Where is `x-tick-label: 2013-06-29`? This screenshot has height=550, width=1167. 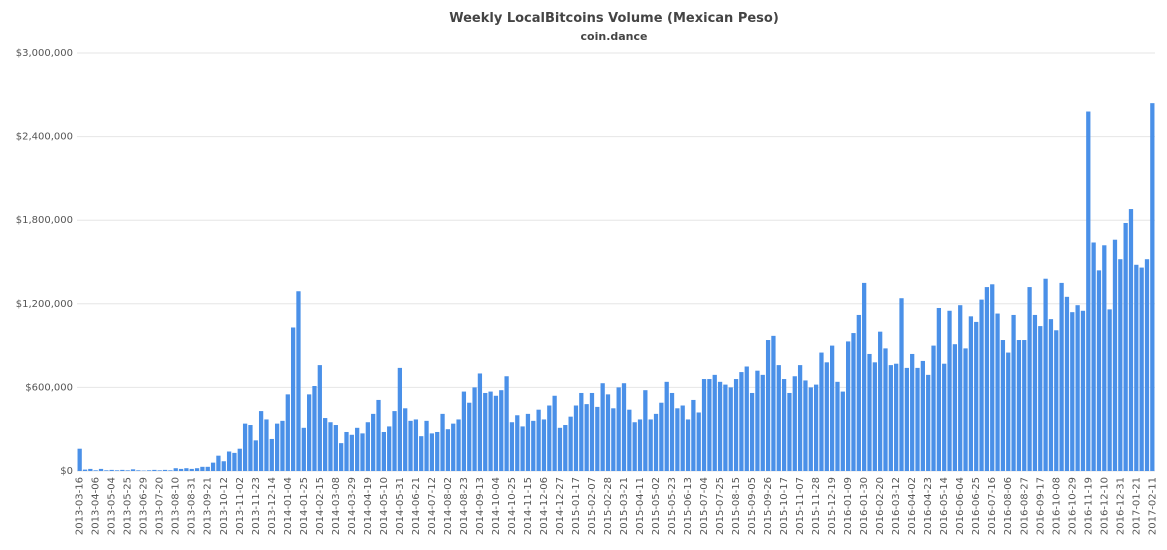
x-tick-label: 2013-06-29 is located at coordinates (144, 506).